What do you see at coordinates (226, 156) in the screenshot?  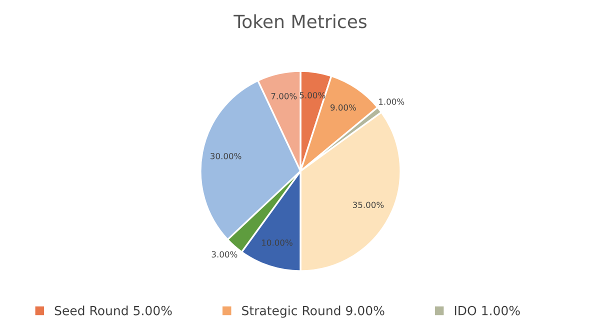 I see `data-label: 30.00%` at bounding box center [226, 156].